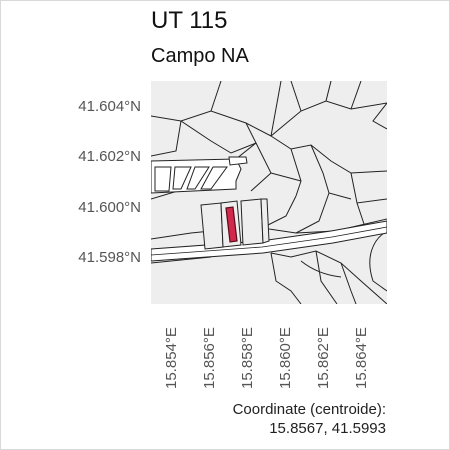 The width and height of the screenshot is (450, 450). Describe the element at coordinates (361, 358) in the screenshot. I see `longitude-label-15864: 15.864°E` at that location.